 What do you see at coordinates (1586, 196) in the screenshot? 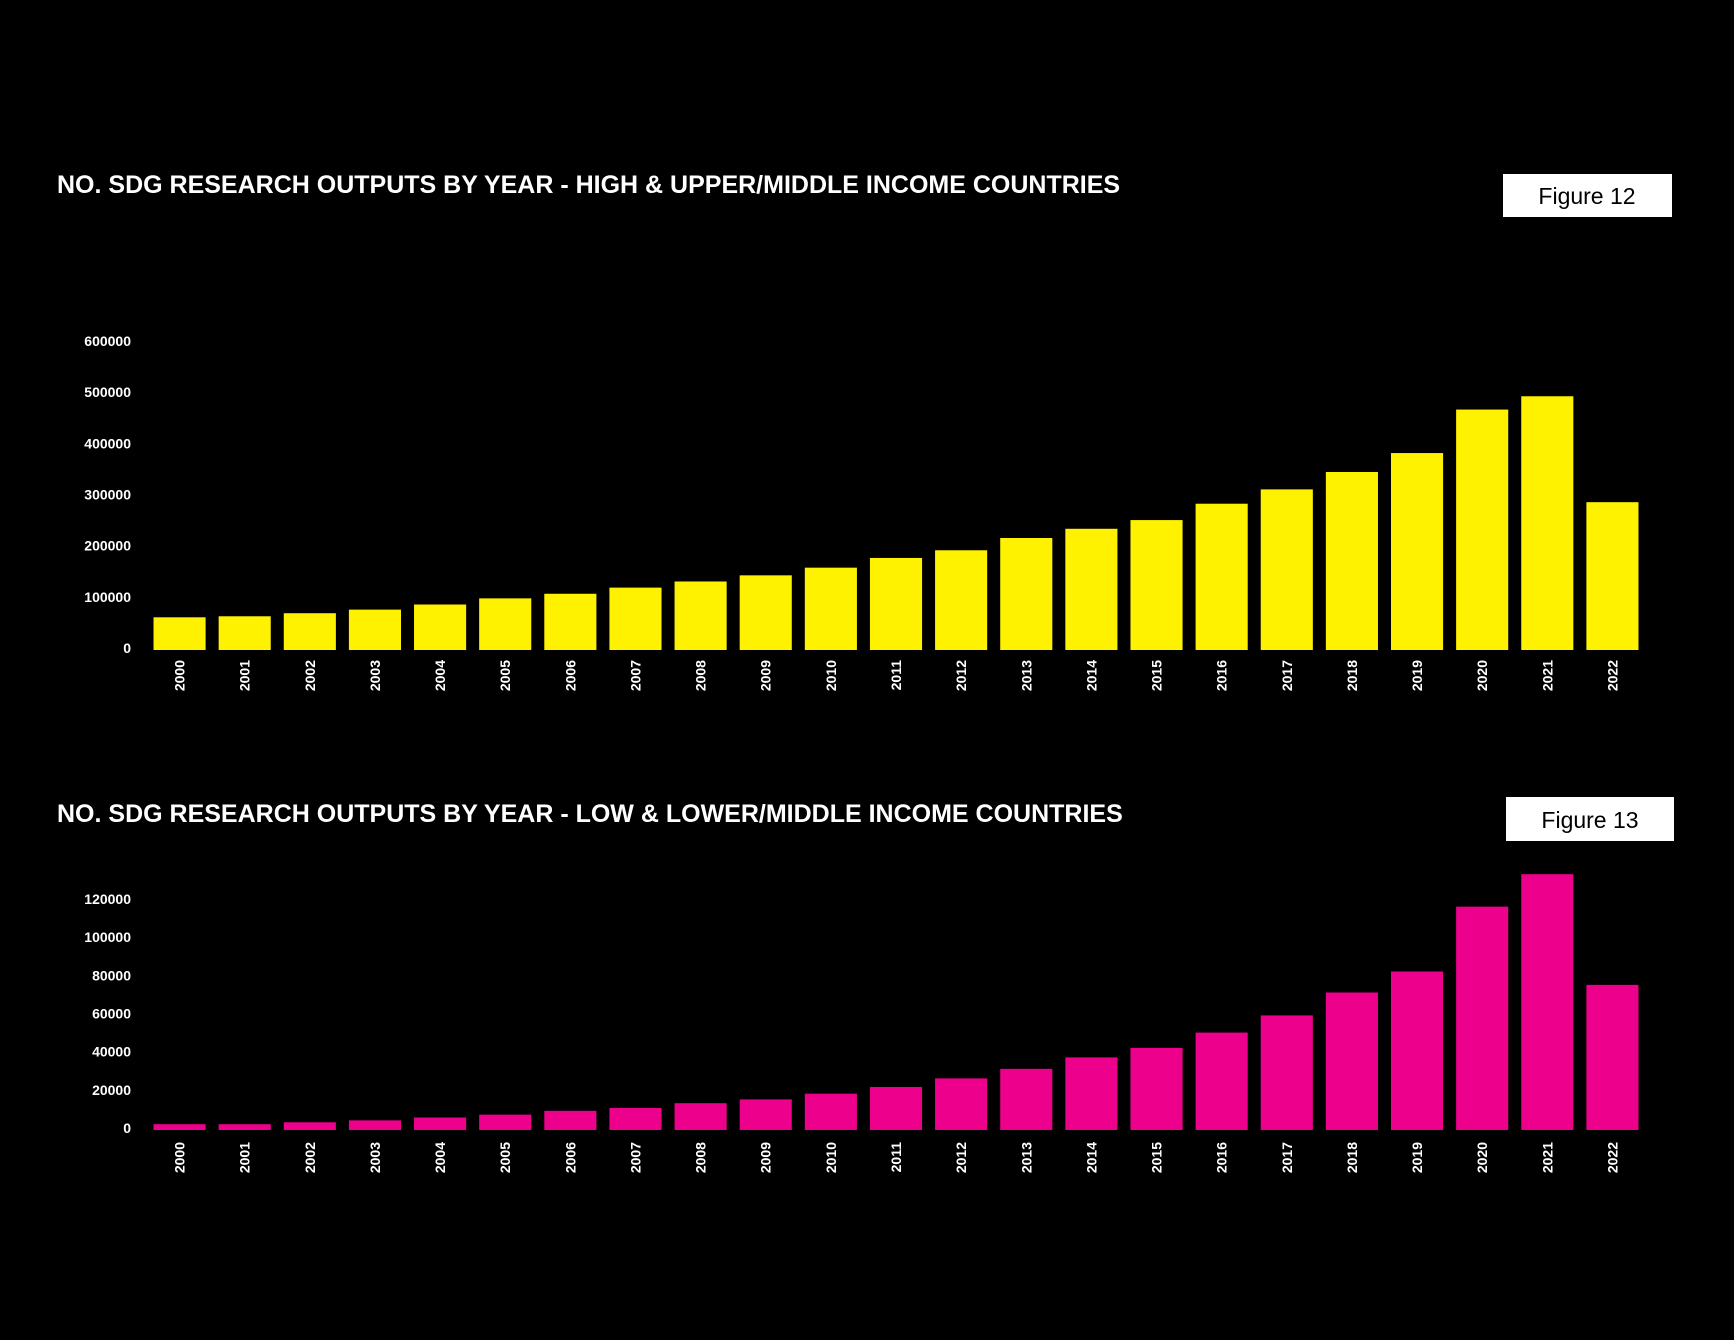
I see `figure-label: Figure 12` at bounding box center [1586, 196].